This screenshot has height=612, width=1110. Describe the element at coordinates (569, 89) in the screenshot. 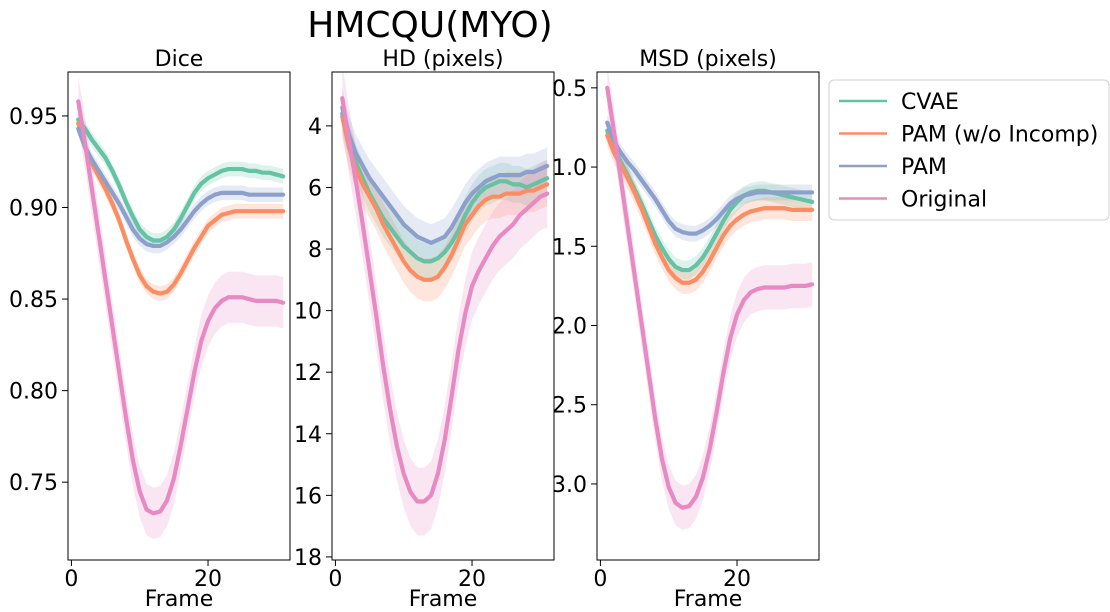

I see `y-tick-label: 0.5` at that location.